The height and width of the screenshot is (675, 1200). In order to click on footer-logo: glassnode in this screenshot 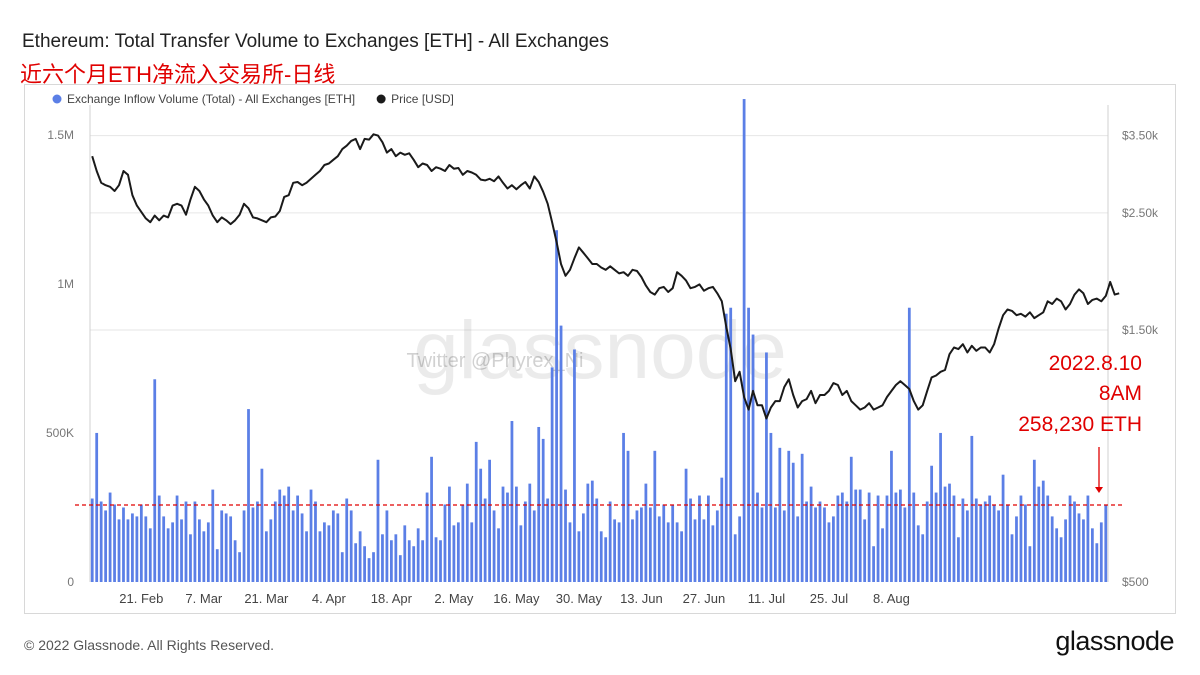, I will do `click(1114, 641)`.